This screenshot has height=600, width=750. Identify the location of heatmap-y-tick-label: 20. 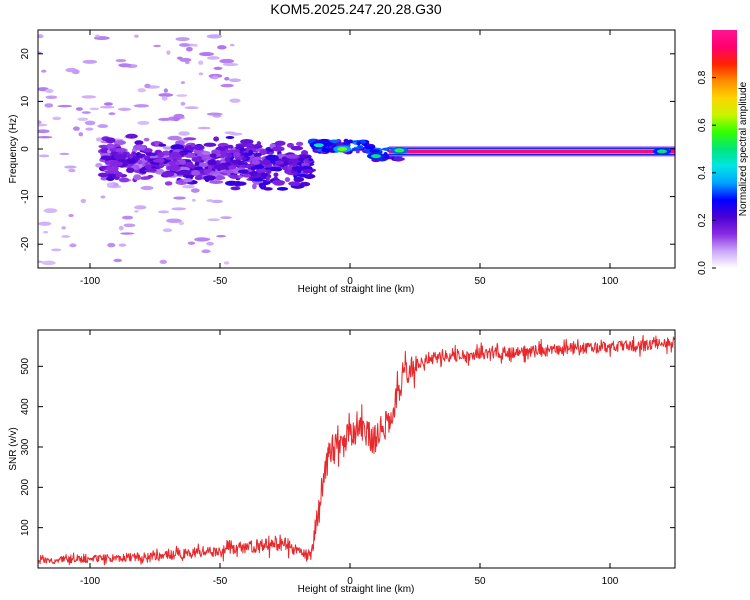
(25, 54).